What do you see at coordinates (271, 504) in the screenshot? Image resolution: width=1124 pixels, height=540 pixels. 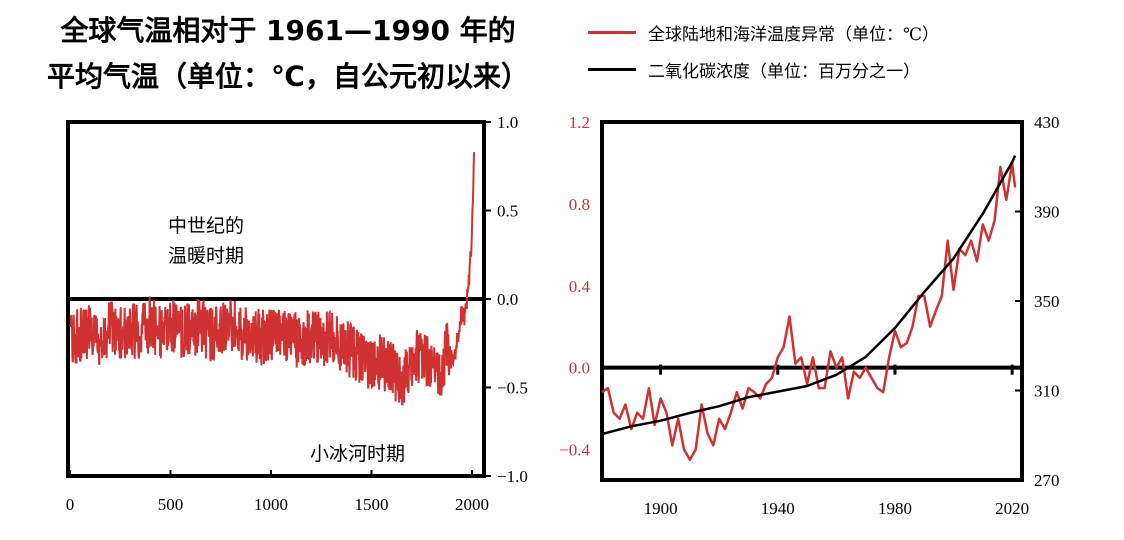 I see `x-tick-label: 1000` at bounding box center [271, 504].